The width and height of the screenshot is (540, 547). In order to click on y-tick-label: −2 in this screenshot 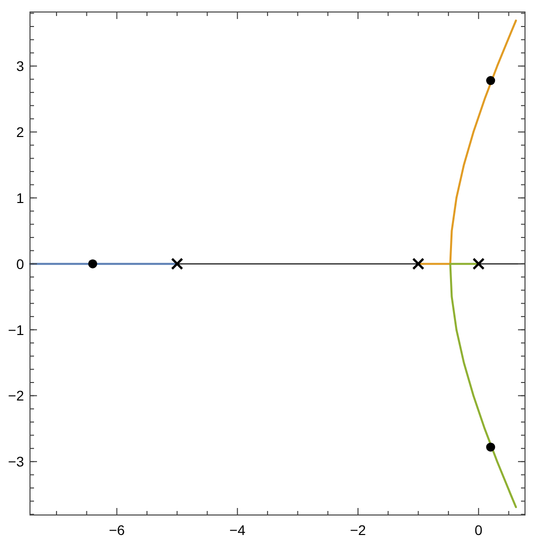, I will do `click(16, 396)`.